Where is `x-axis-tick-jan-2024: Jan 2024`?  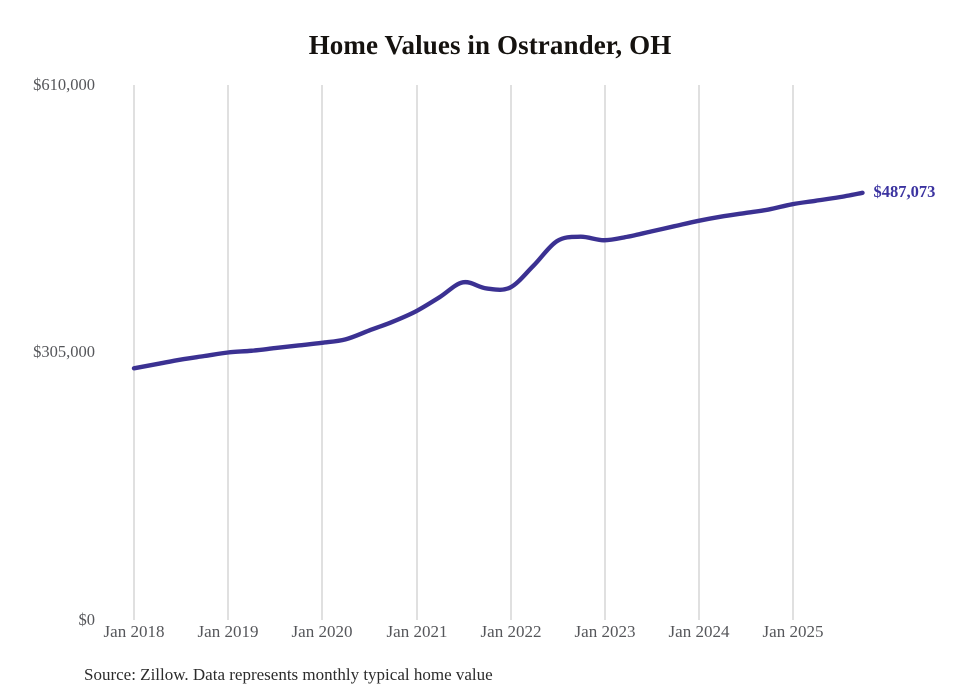 x-axis-tick-jan-2024: Jan 2024 is located at coordinates (699, 631).